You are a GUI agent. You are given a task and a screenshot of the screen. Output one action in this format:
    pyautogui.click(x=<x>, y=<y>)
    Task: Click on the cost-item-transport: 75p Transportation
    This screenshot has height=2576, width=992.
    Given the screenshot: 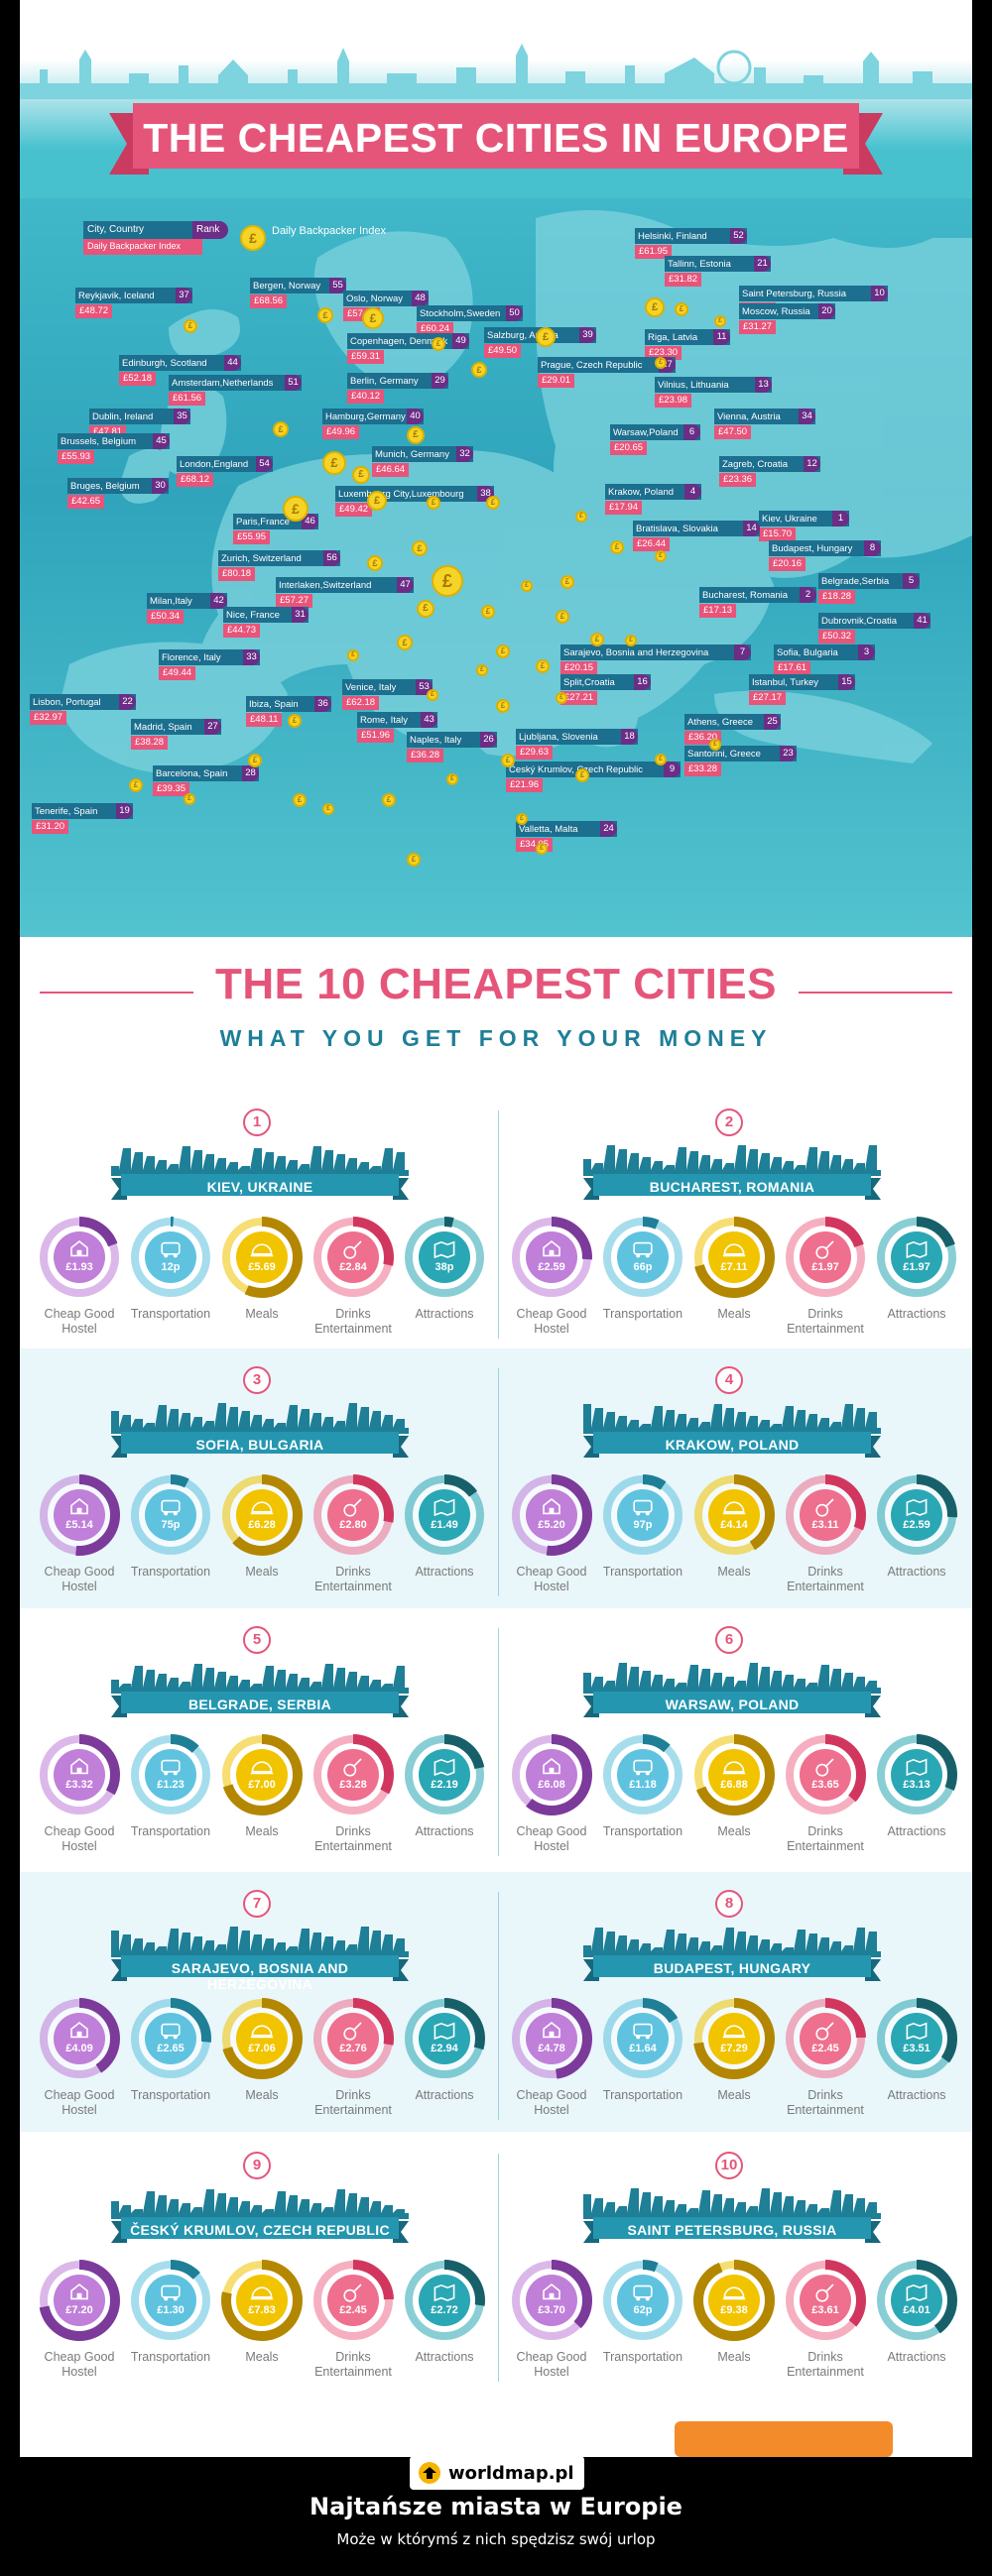 What is the action you would take?
    pyautogui.click(x=172, y=1533)
    